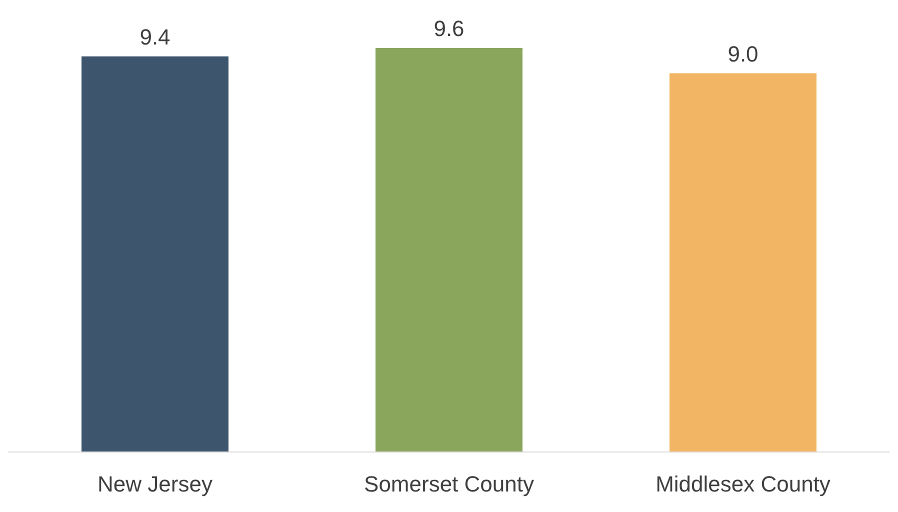  Describe the element at coordinates (743, 53) in the screenshot. I see `data-label: 9.0` at that location.